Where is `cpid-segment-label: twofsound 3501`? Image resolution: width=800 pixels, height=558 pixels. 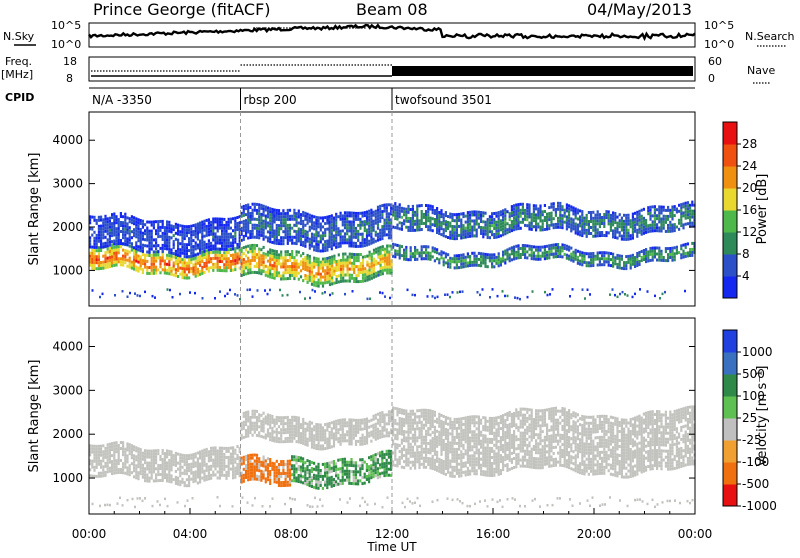 cpid-segment-label: twofsound 3501 is located at coordinates (443, 100).